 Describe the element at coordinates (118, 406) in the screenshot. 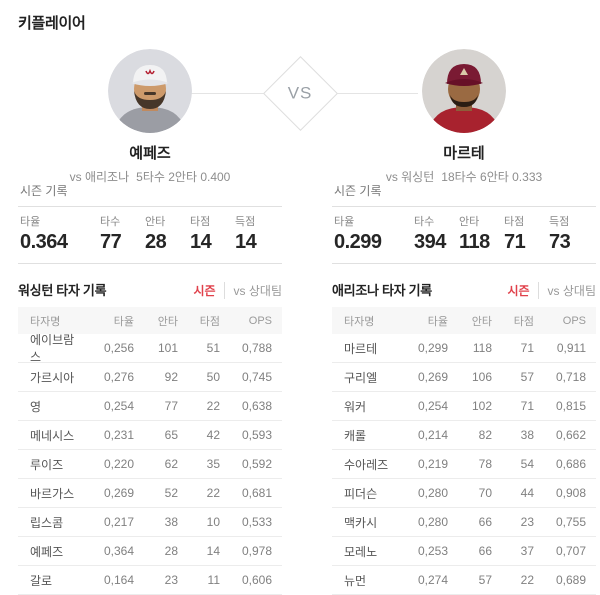

I see `cell-batting-average: 0,254` at that location.